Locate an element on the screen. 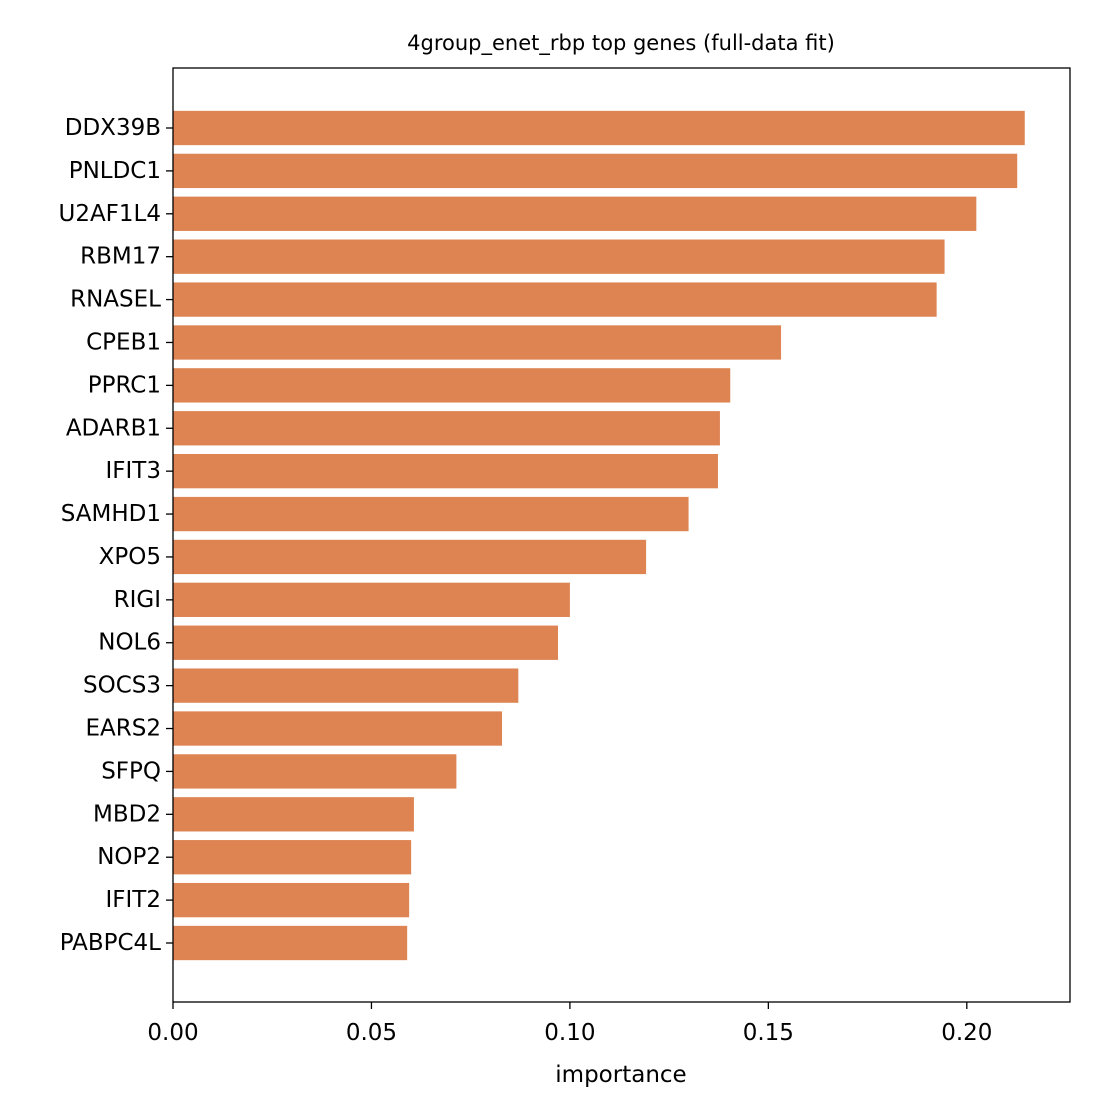  x-tick-label: 0.20 is located at coordinates (966, 1033).